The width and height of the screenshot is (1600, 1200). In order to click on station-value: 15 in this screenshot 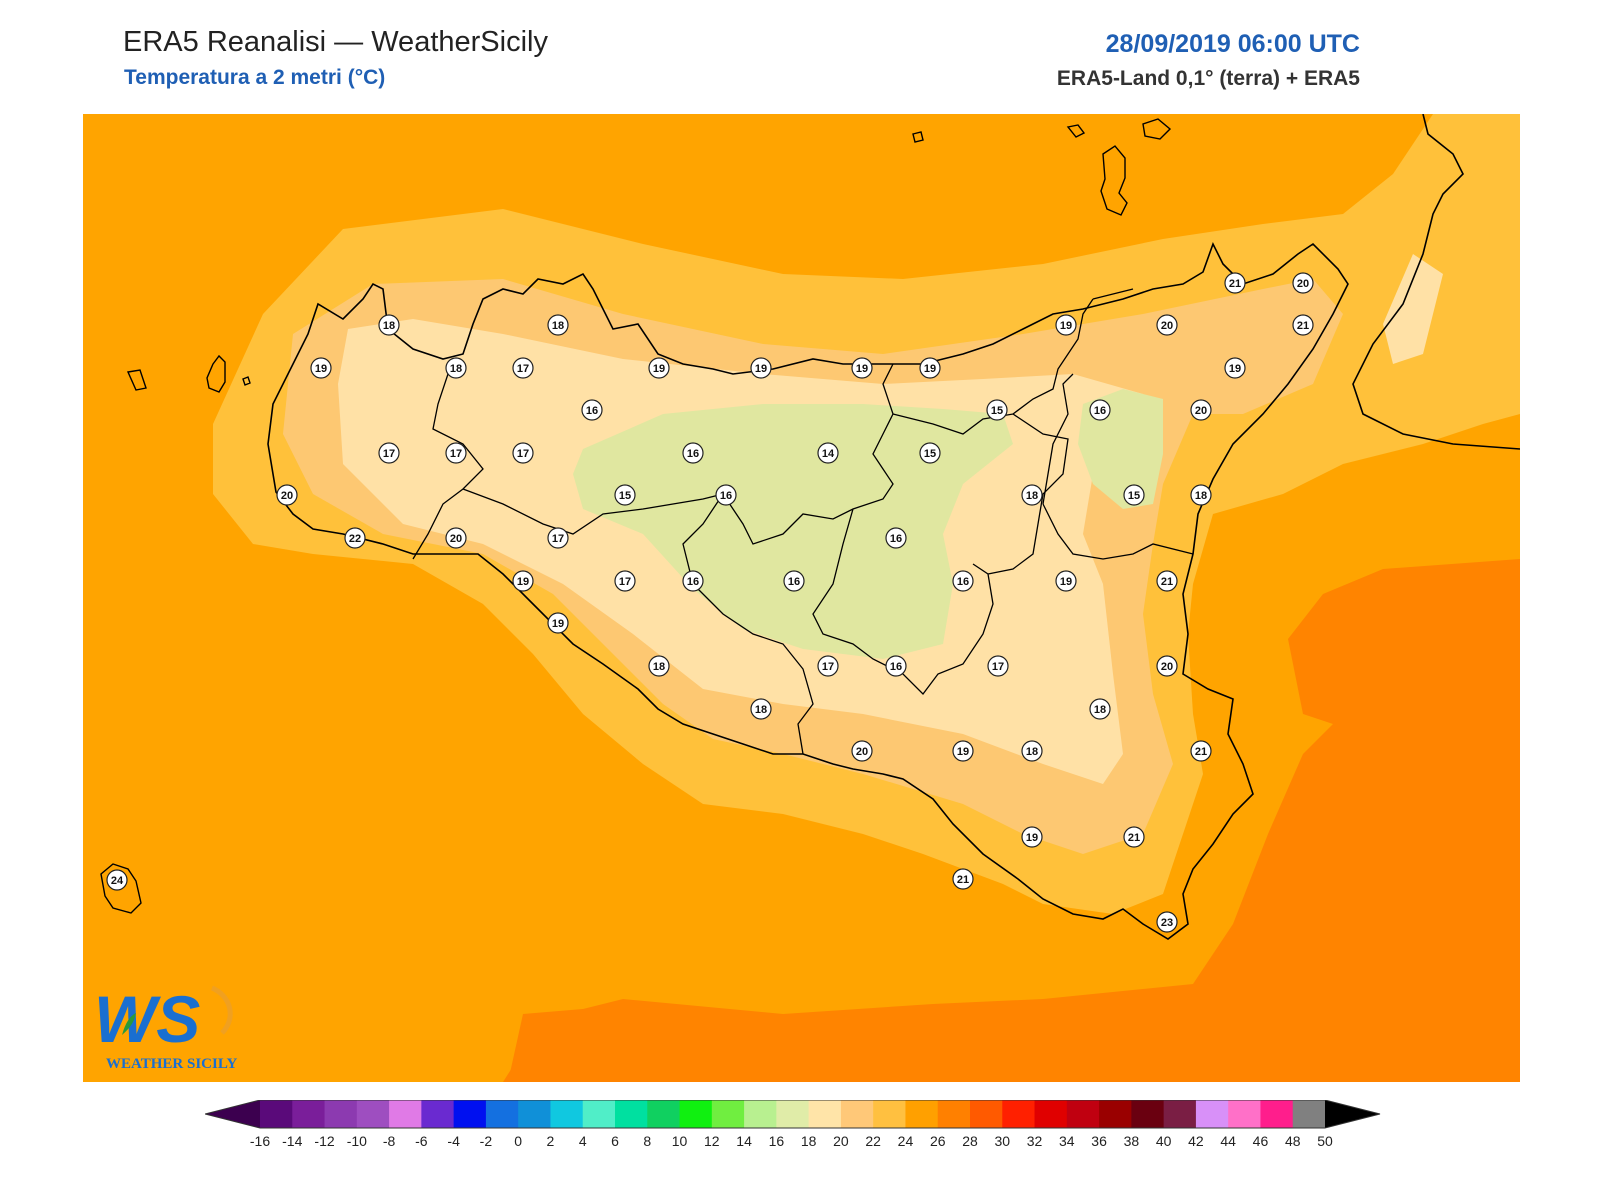, I will do `click(930, 454)`.